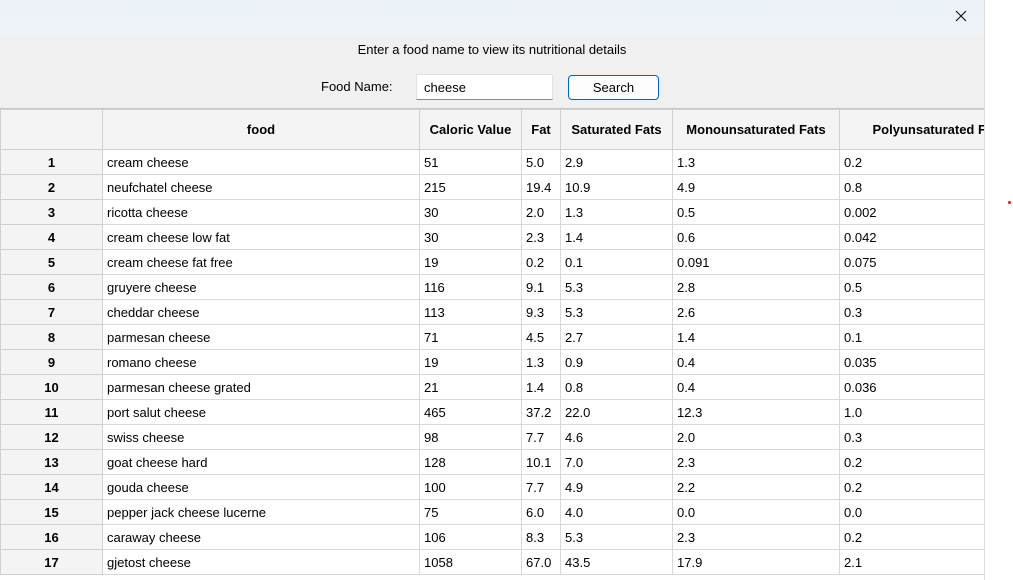 The image size is (1013, 580). What do you see at coordinates (756, 312) in the screenshot?
I see `table-cell: 2.6` at bounding box center [756, 312].